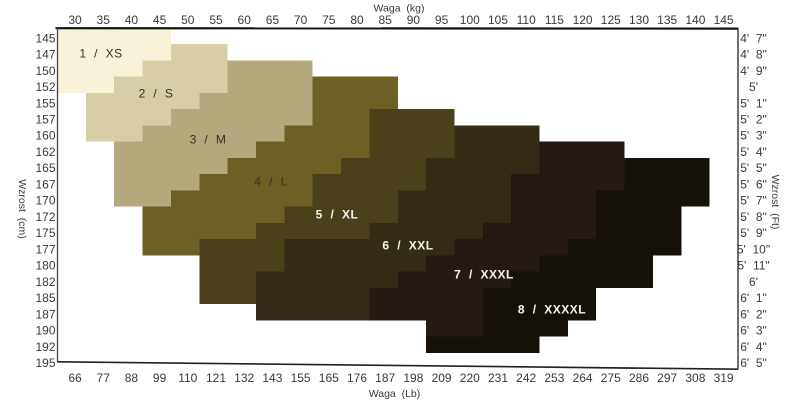  Describe the element at coordinates (753, 120) in the screenshot. I see `svg-text: 5' 2"` at that location.